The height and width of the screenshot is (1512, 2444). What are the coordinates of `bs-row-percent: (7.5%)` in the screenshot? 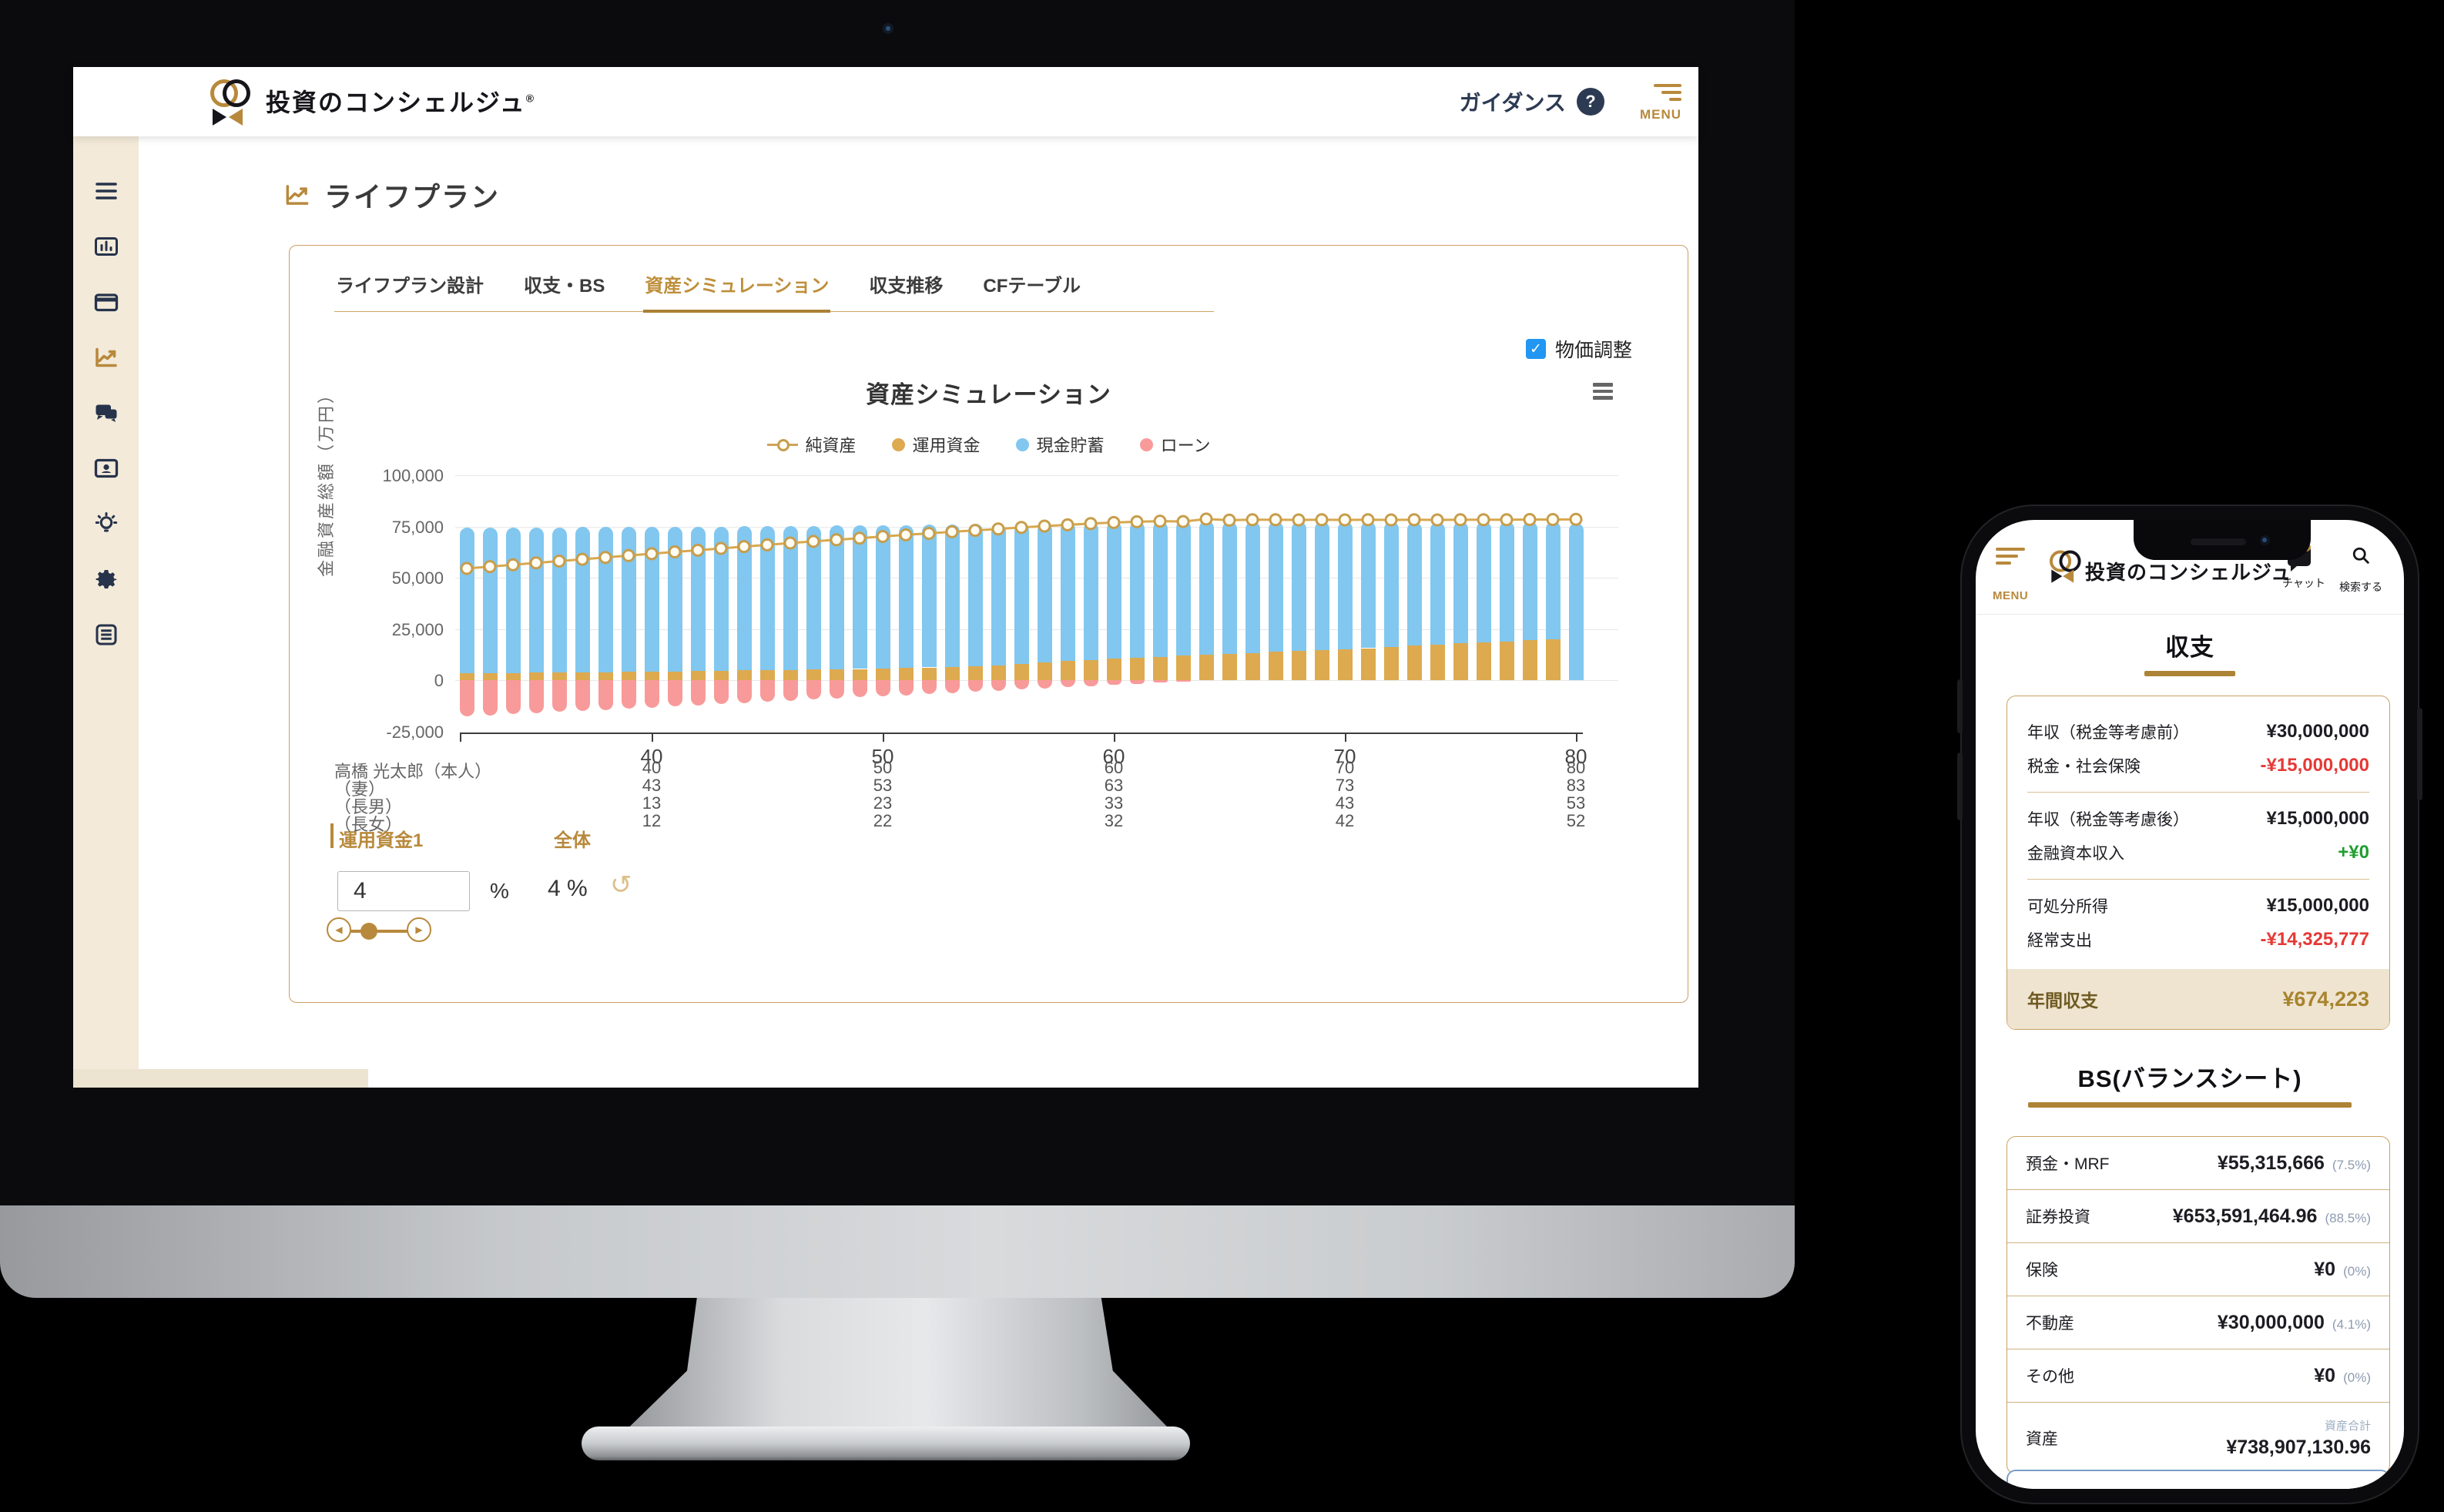 It's located at (2351, 1164).